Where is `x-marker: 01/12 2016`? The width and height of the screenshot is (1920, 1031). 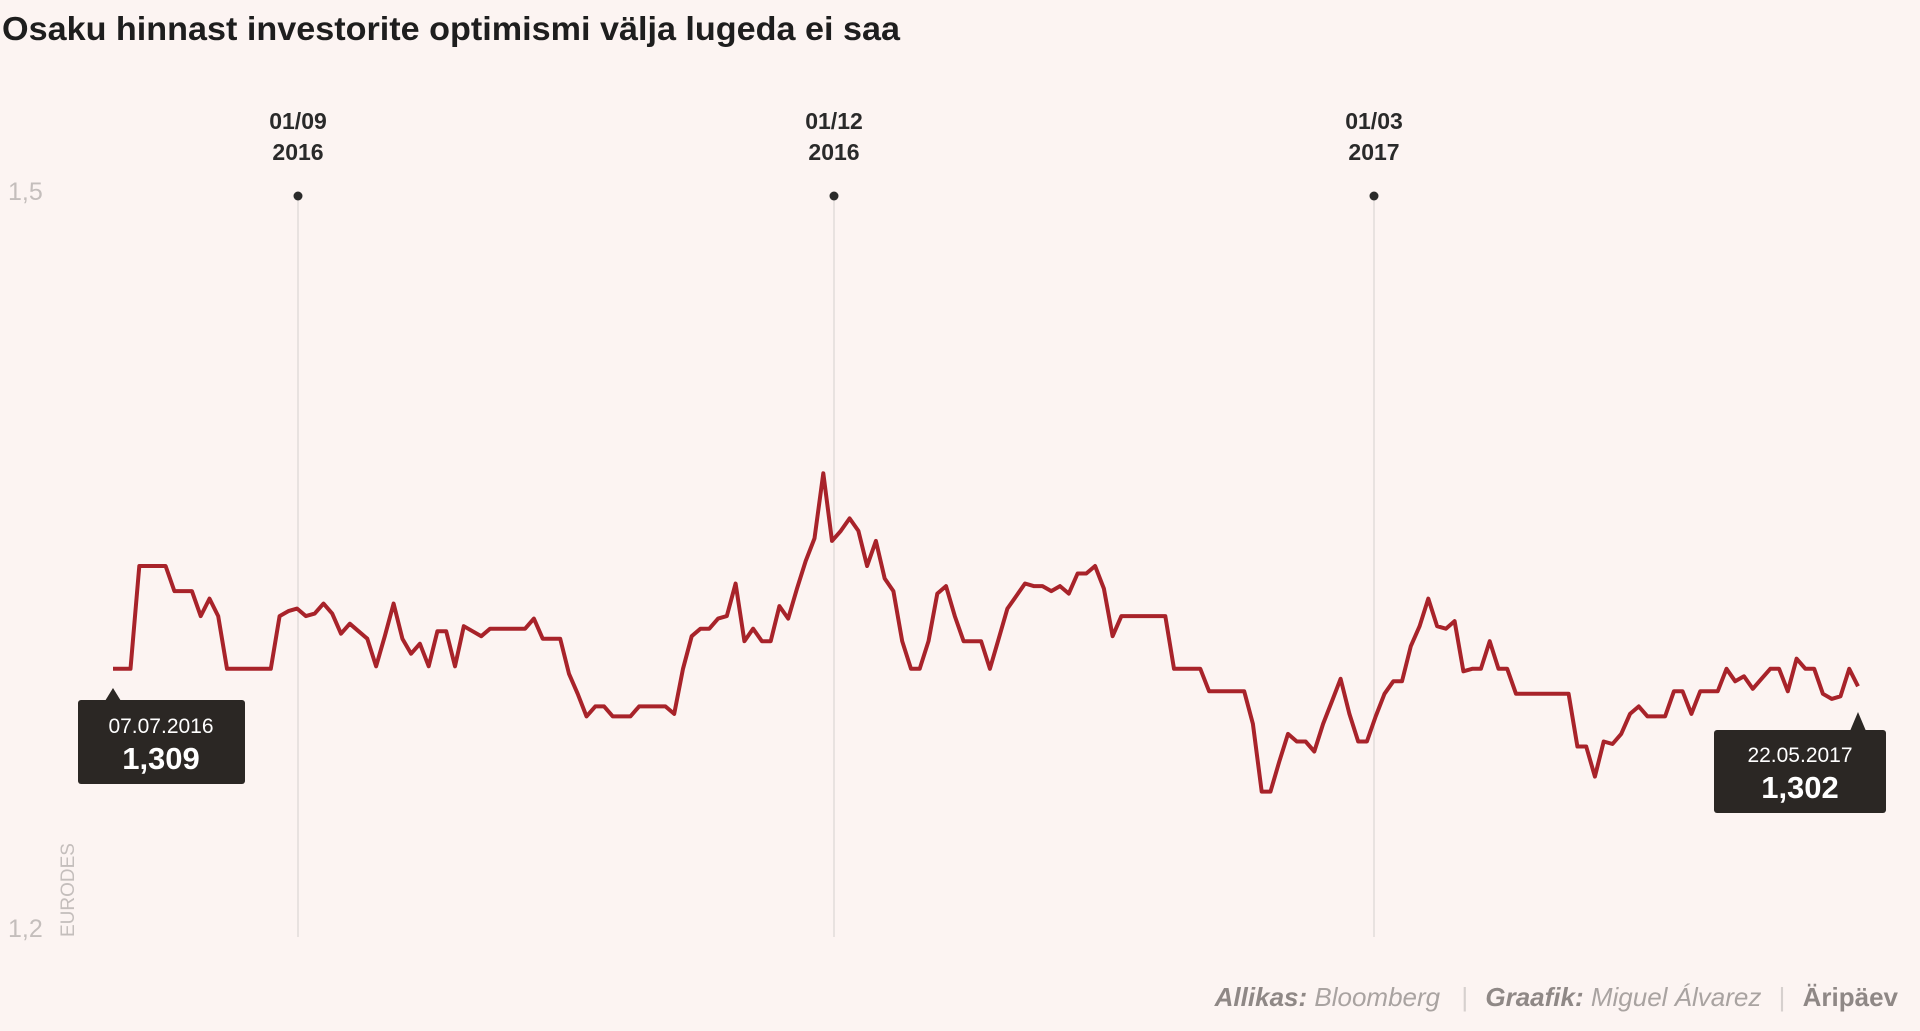 x-marker: 01/12 2016 is located at coordinates (834, 522).